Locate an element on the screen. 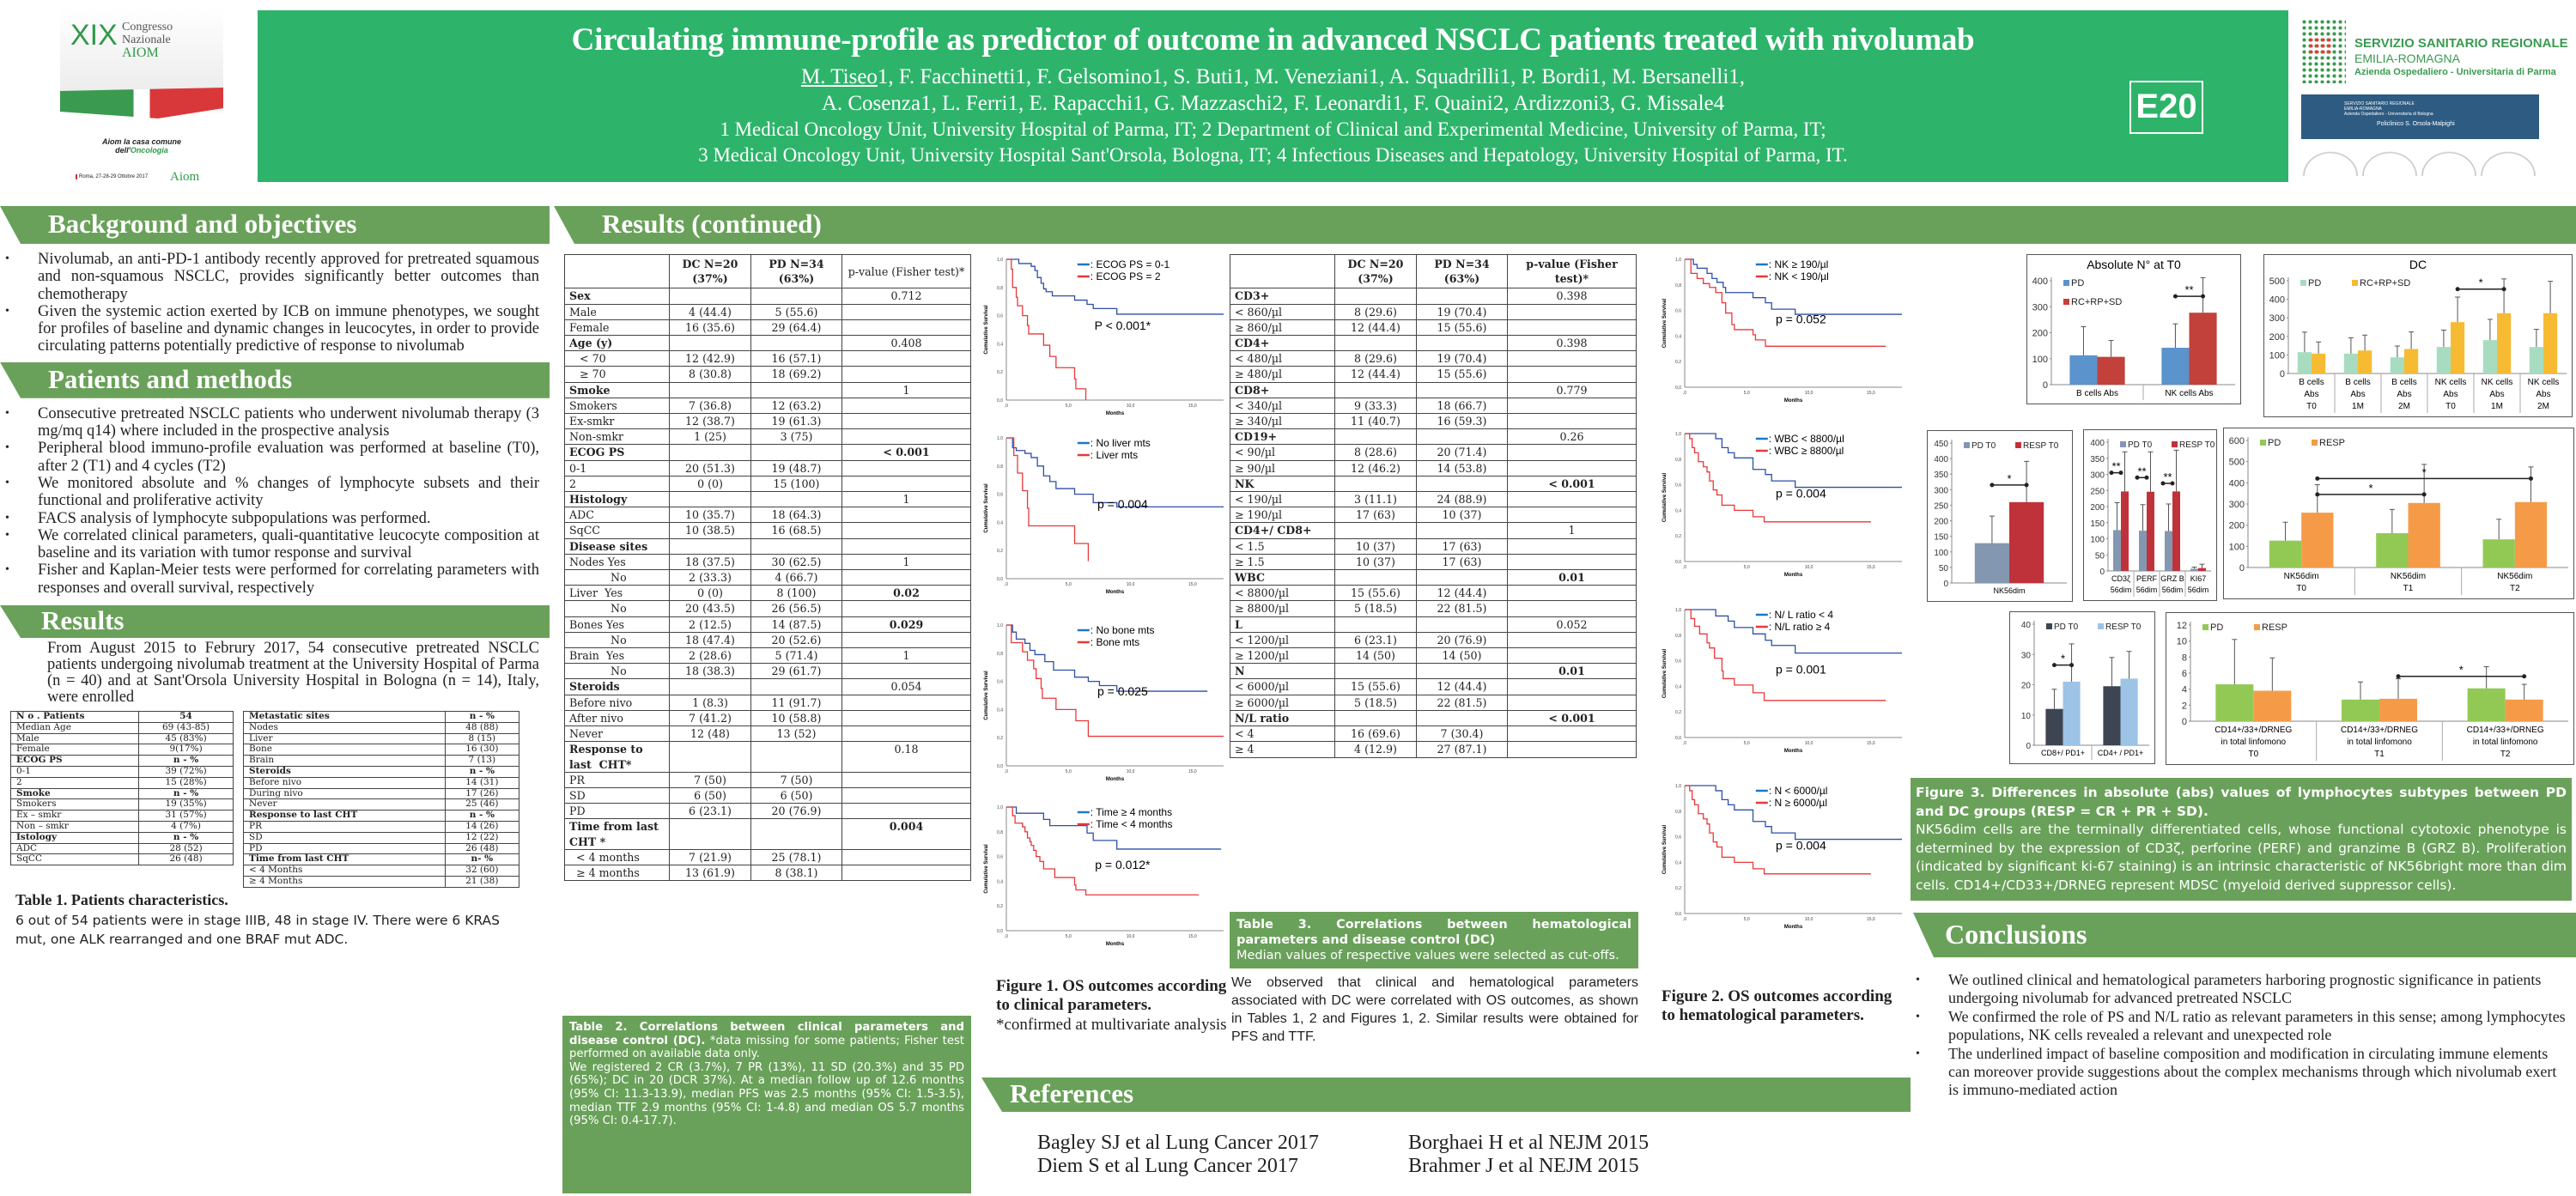 The width and height of the screenshot is (2576, 1196). row-label: < 1.5 is located at coordinates (1283, 546).